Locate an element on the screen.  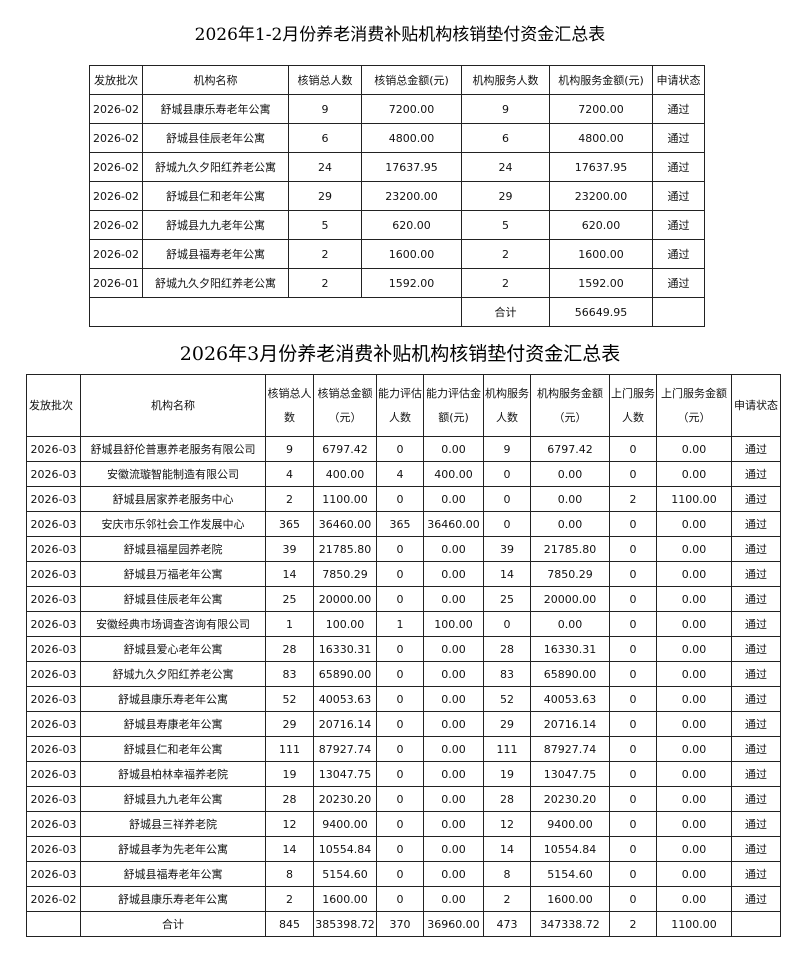
table-row-cell: 8 is located at coordinates (289, 874).